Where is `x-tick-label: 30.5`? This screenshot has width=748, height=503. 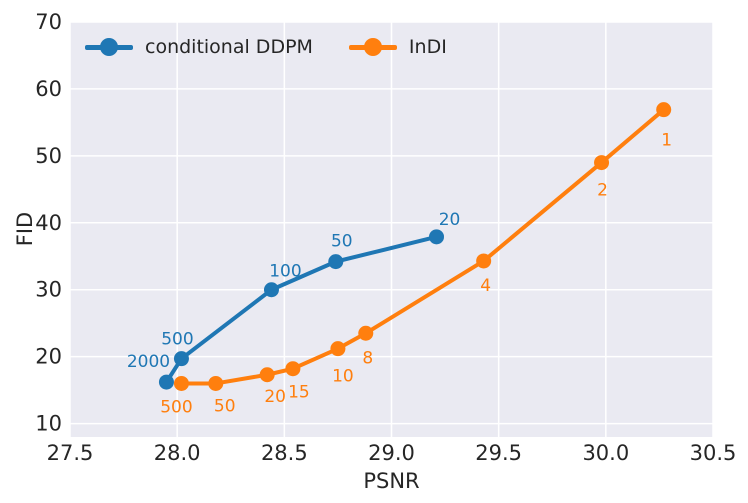 x-tick-label: 30.5 is located at coordinates (713, 453).